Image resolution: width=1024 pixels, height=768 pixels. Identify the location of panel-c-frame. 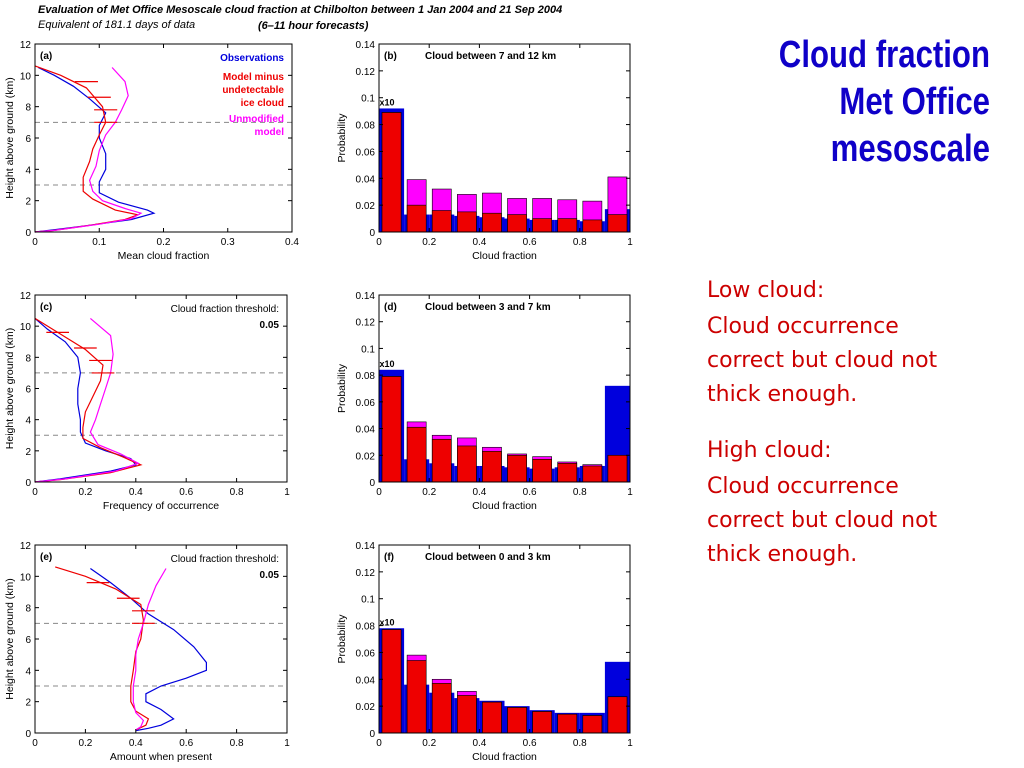
(161, 388).